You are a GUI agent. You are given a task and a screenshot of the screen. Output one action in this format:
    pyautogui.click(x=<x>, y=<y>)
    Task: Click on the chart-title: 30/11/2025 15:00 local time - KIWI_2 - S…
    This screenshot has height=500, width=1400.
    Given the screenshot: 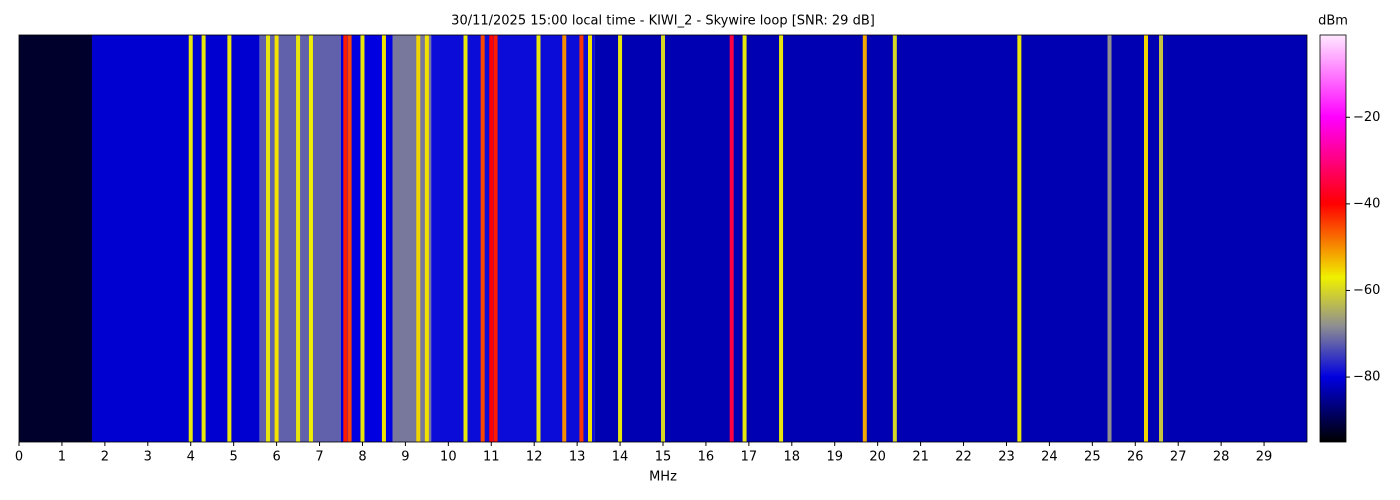 What is the action you would take?
    pyautogui.click(x=663, y=21)
    